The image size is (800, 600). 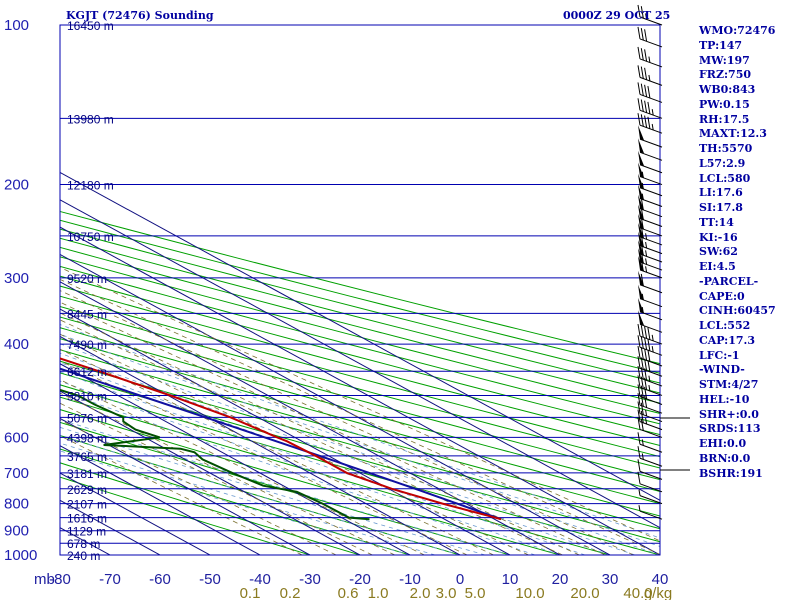 I want to click on index-item: WMO:72476, so click(x=737, y=30).